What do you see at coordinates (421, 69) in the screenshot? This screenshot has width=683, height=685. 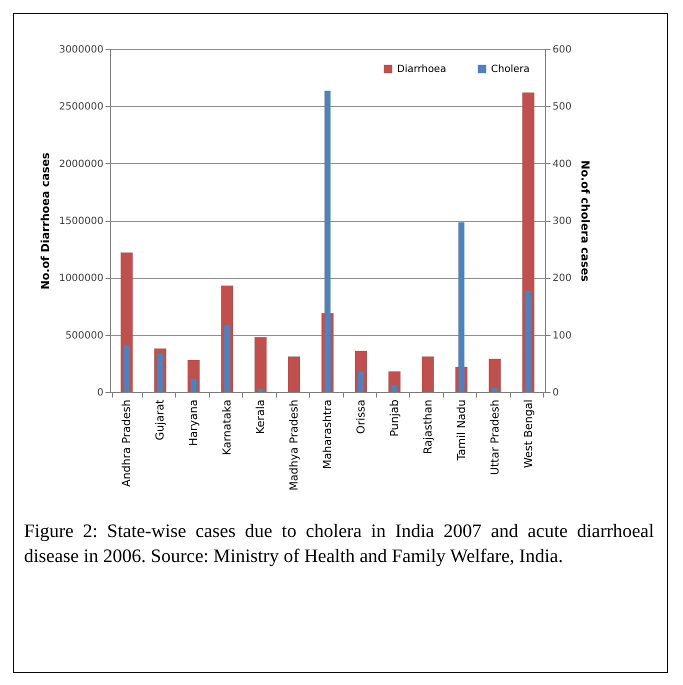 I see `legend-label: Diarrhoea` at bounding box center [421, 69].